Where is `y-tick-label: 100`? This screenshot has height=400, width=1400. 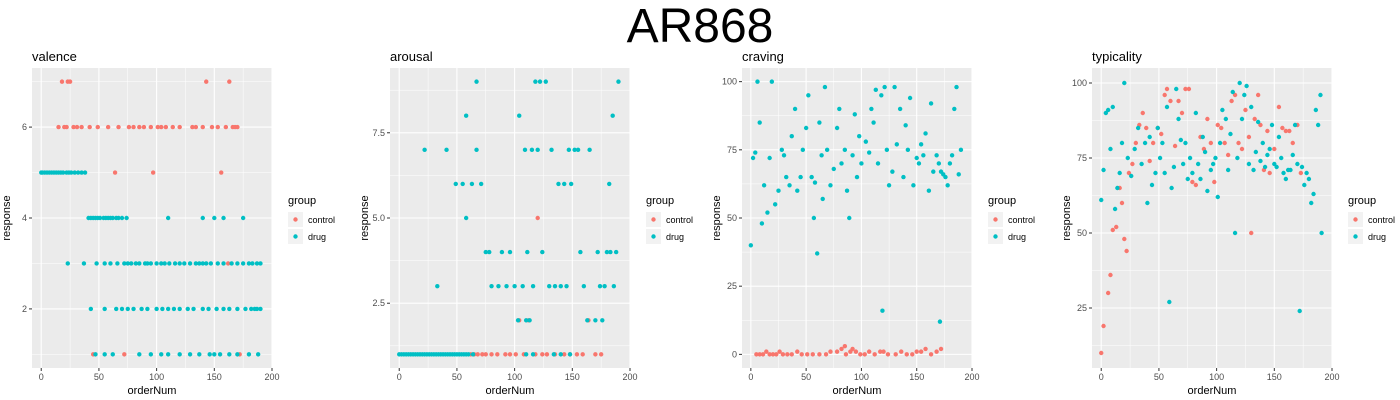 y-tick-label: 100 is located at coordinates (1079, 83).